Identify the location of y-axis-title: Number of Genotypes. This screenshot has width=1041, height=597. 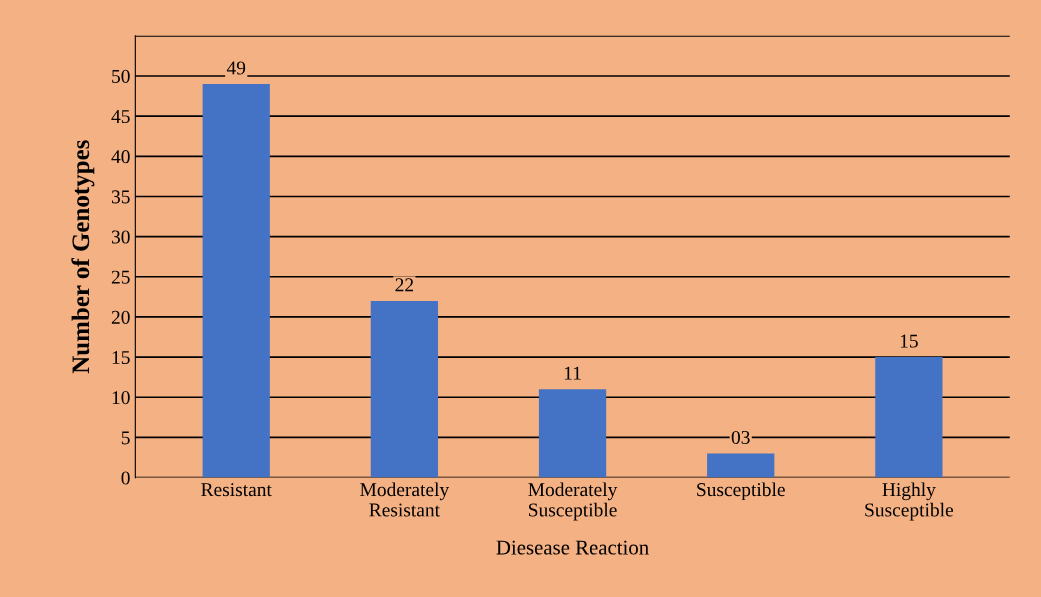
(83, 257).